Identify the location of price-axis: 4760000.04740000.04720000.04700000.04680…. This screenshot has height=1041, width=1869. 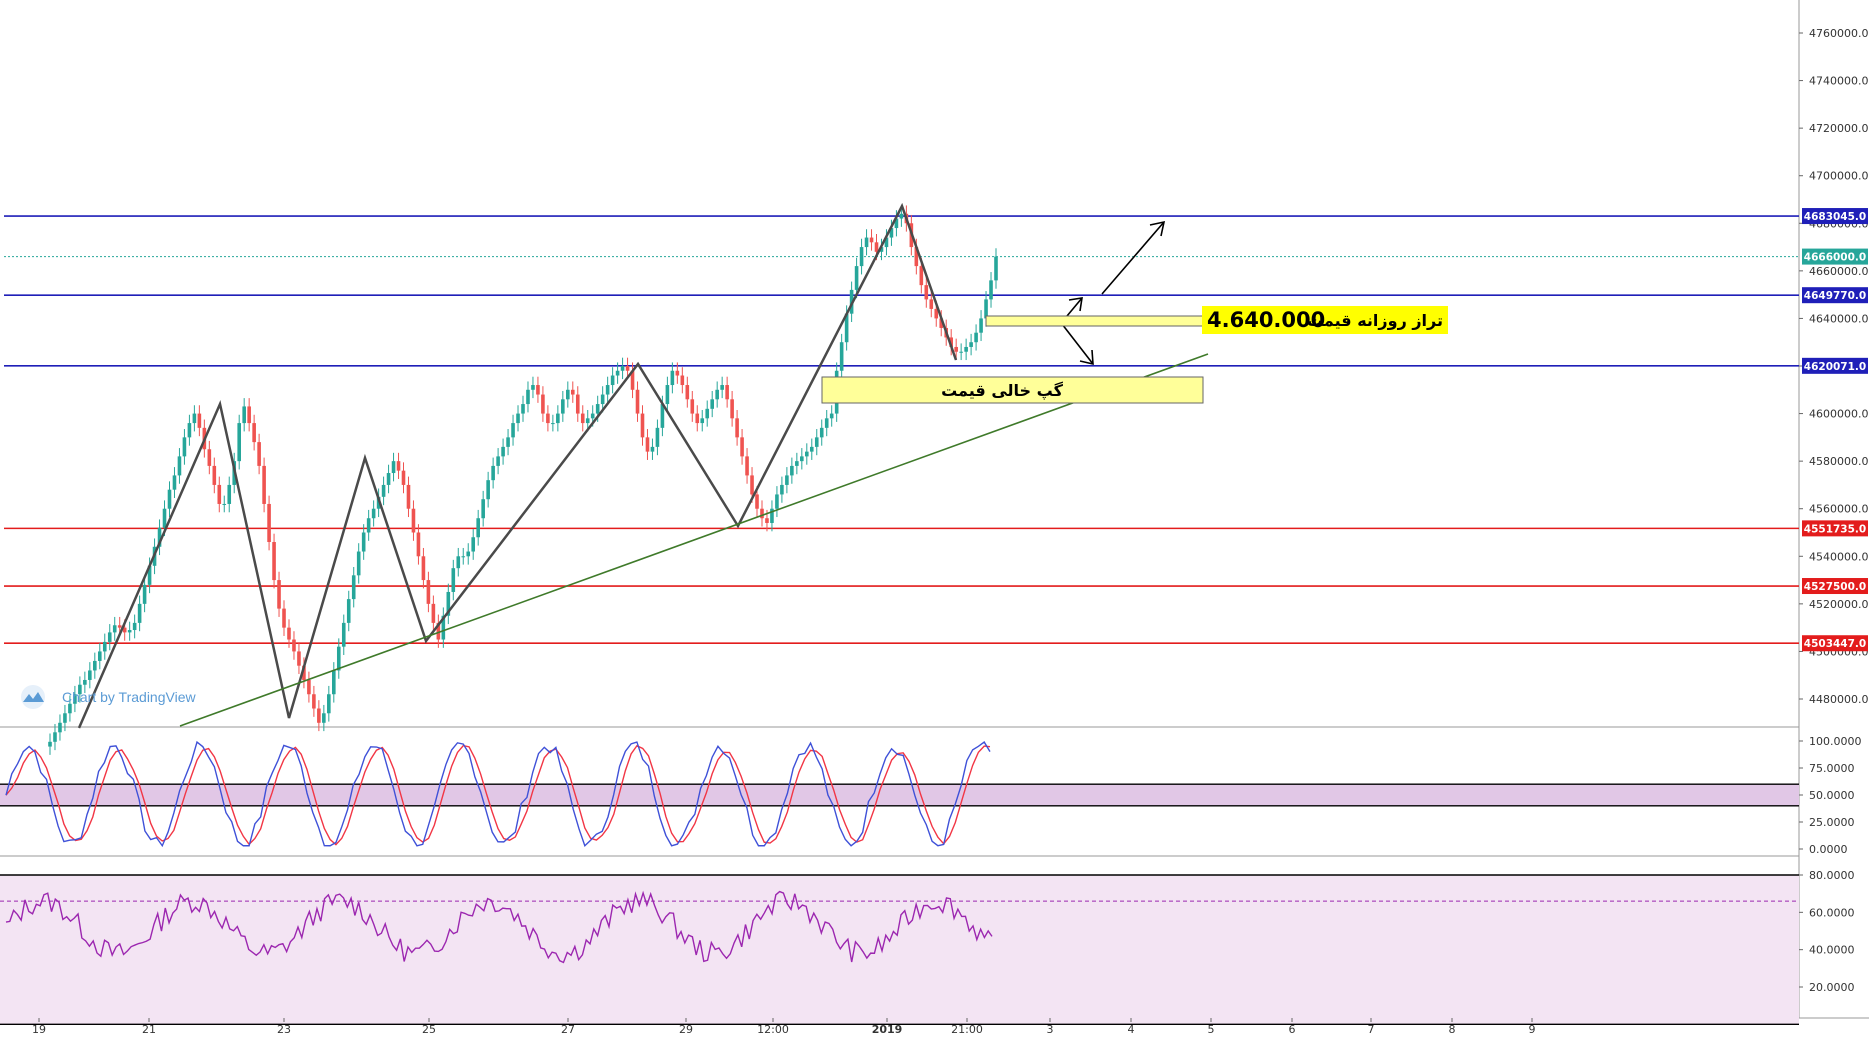
(1834, 366).